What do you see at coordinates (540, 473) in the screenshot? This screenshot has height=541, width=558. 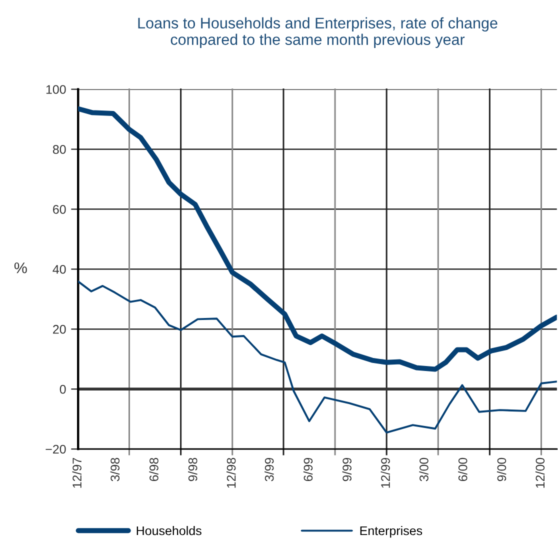 I see `x-tick-label: 12/00` at bounding box center [540, 473].